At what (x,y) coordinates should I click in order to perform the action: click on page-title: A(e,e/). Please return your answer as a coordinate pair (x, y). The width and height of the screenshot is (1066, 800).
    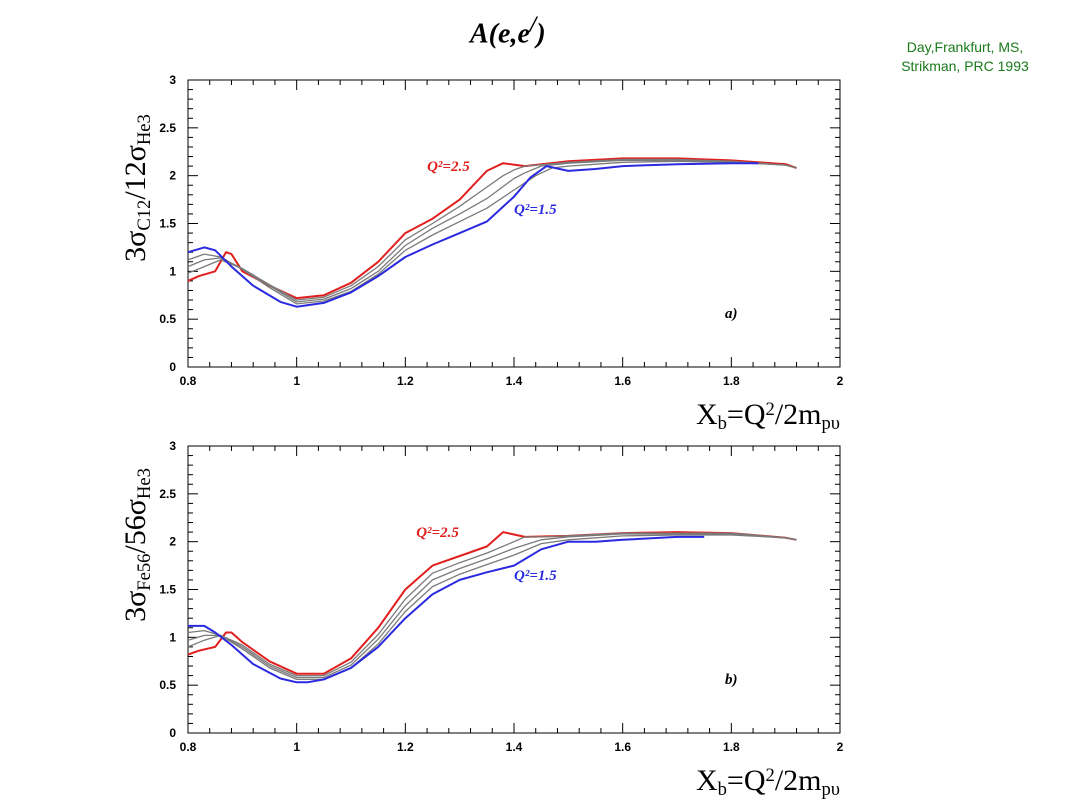
    Looking at the image, I should click on (508, 31).